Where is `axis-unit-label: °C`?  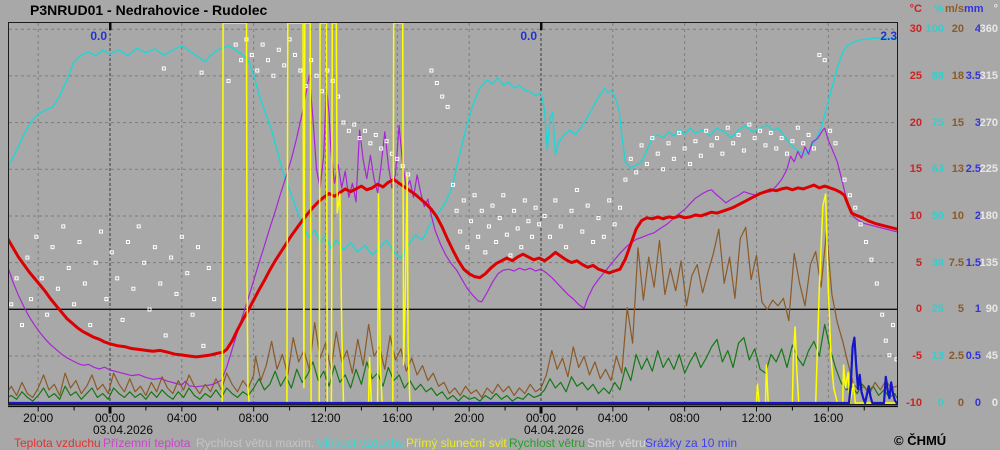 axis-unit-label: °C is located at coordinates (915, 9).